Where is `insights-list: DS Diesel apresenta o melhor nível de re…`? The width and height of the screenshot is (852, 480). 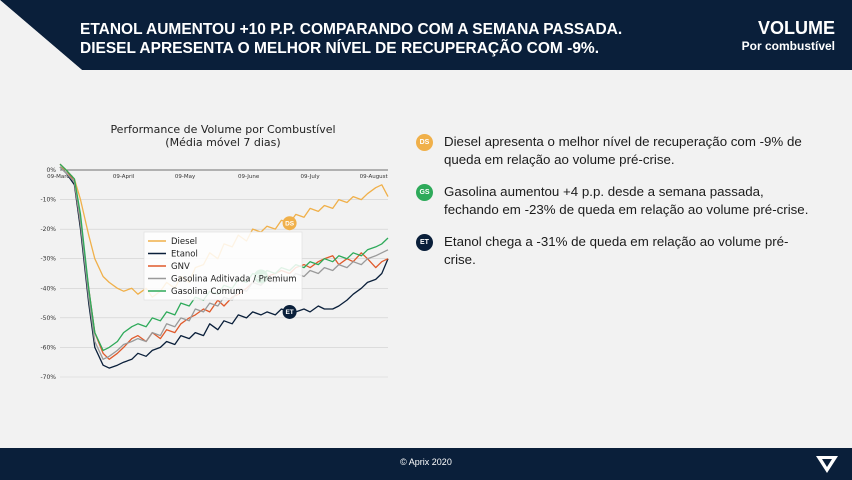 insights-list: DS Diesel apresenta o melhor nível de re… is located at coordinates (616, 208).